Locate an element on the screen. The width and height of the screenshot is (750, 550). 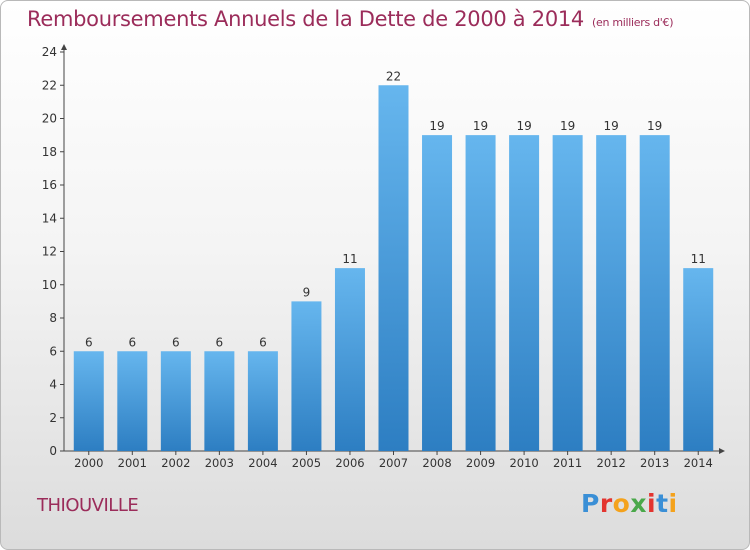
x-tick-label: 2001 is located at coordinates (132, 463).